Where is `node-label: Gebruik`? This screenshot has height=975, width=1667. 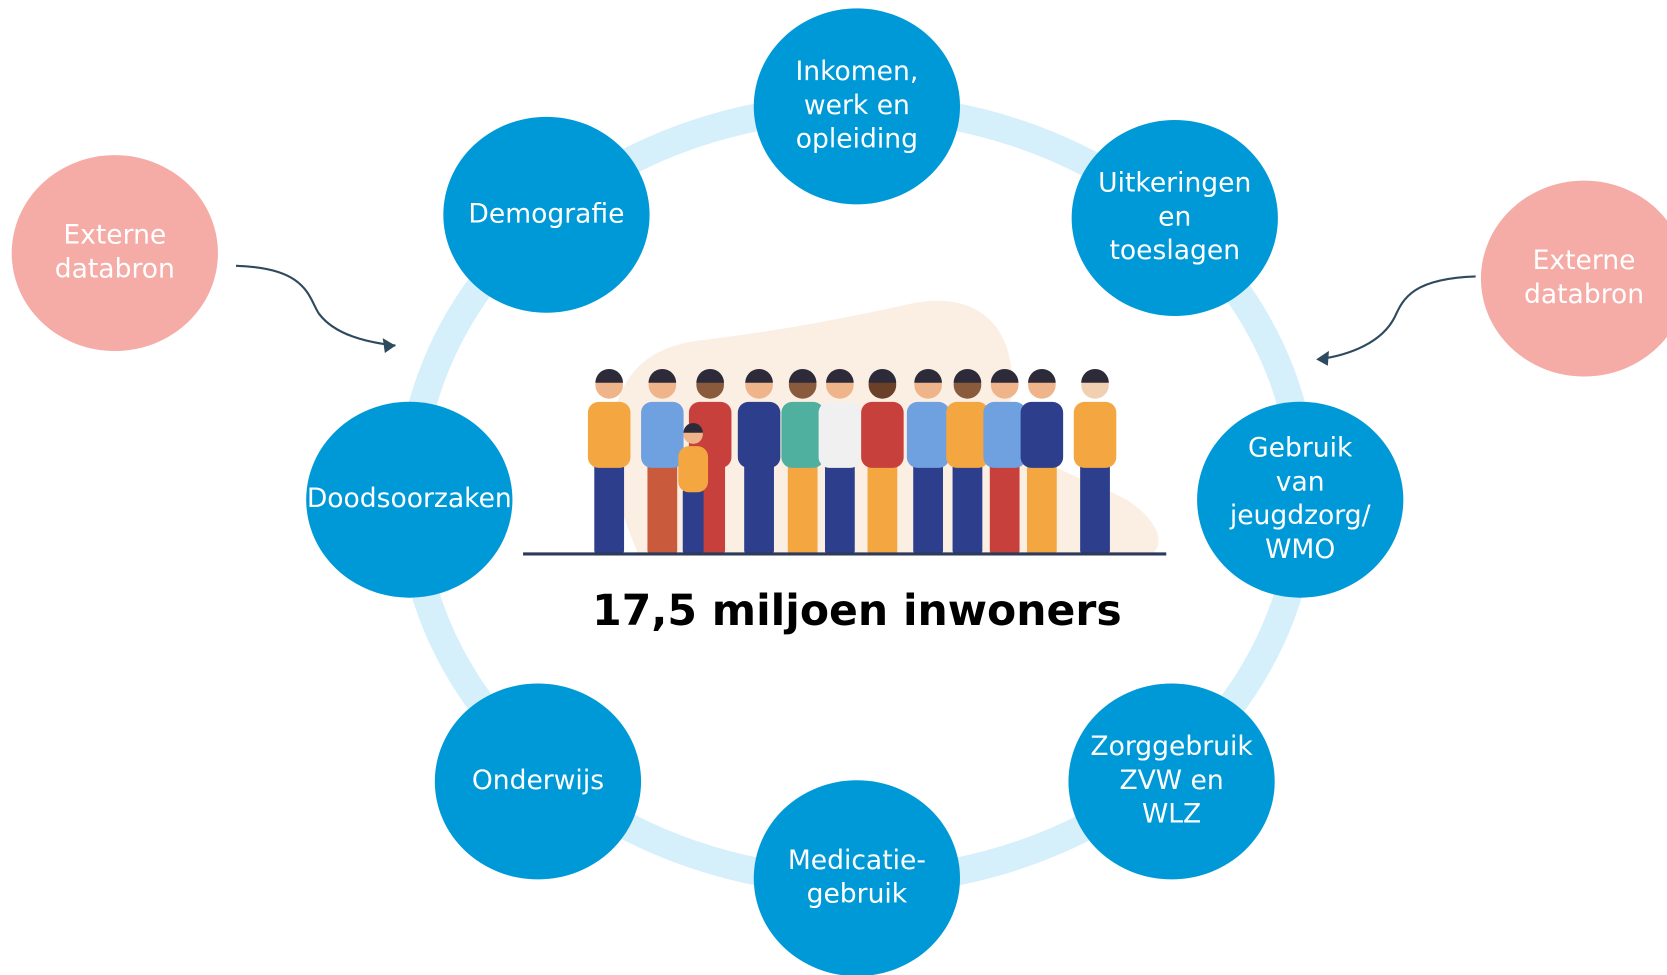
node-label: Gebruik is located at coordinates (1300, 448).